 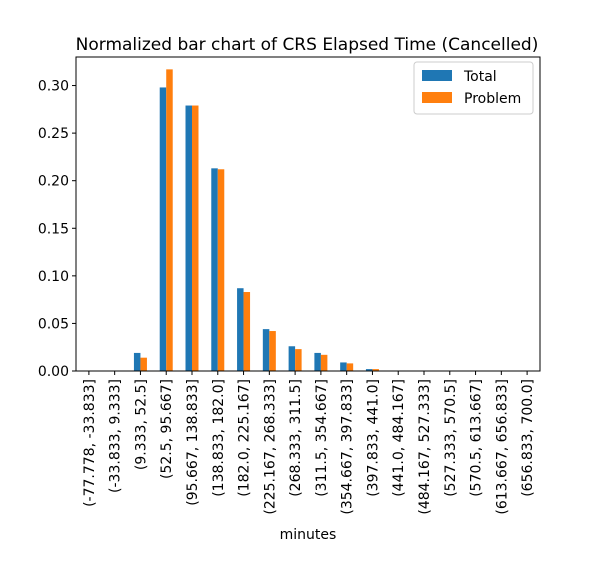 I want to click on x-axis-label: minutes, so click(x=308, y=535).